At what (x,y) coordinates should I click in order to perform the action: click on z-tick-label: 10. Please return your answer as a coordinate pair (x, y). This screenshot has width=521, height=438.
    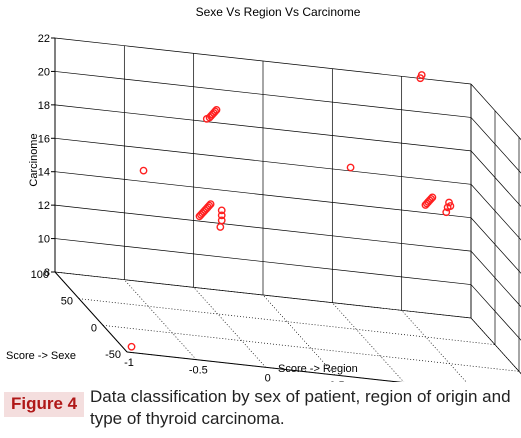
    Looking at the image, I should click on (44, 240).